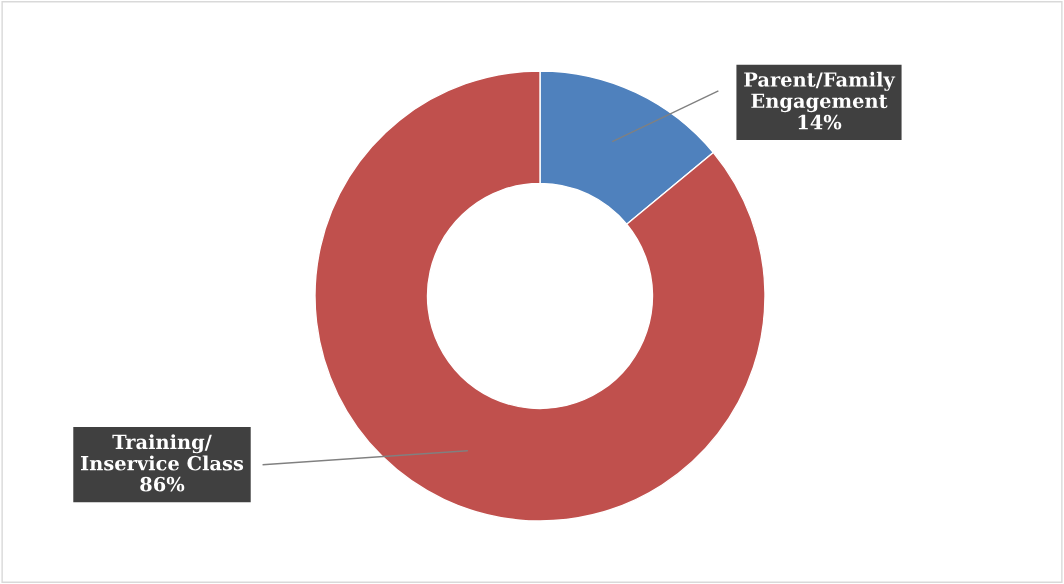 The width and height of the screenshot is (1064, 584). I want to click on data-label: 14%, so click(820, 122).